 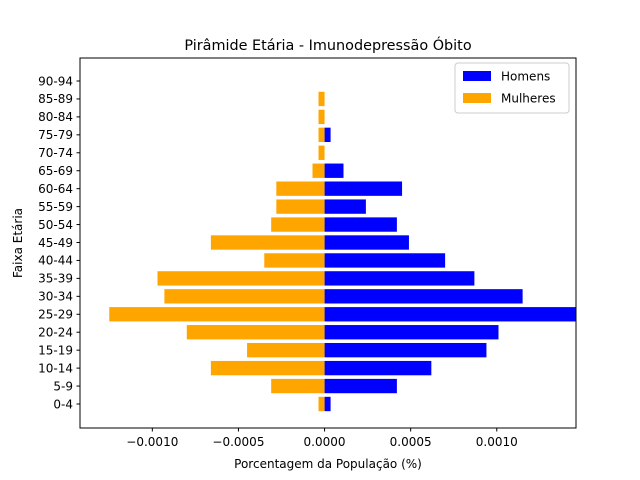 I want to click on y-tick-label: 60-64, so click(x=55, y=189).